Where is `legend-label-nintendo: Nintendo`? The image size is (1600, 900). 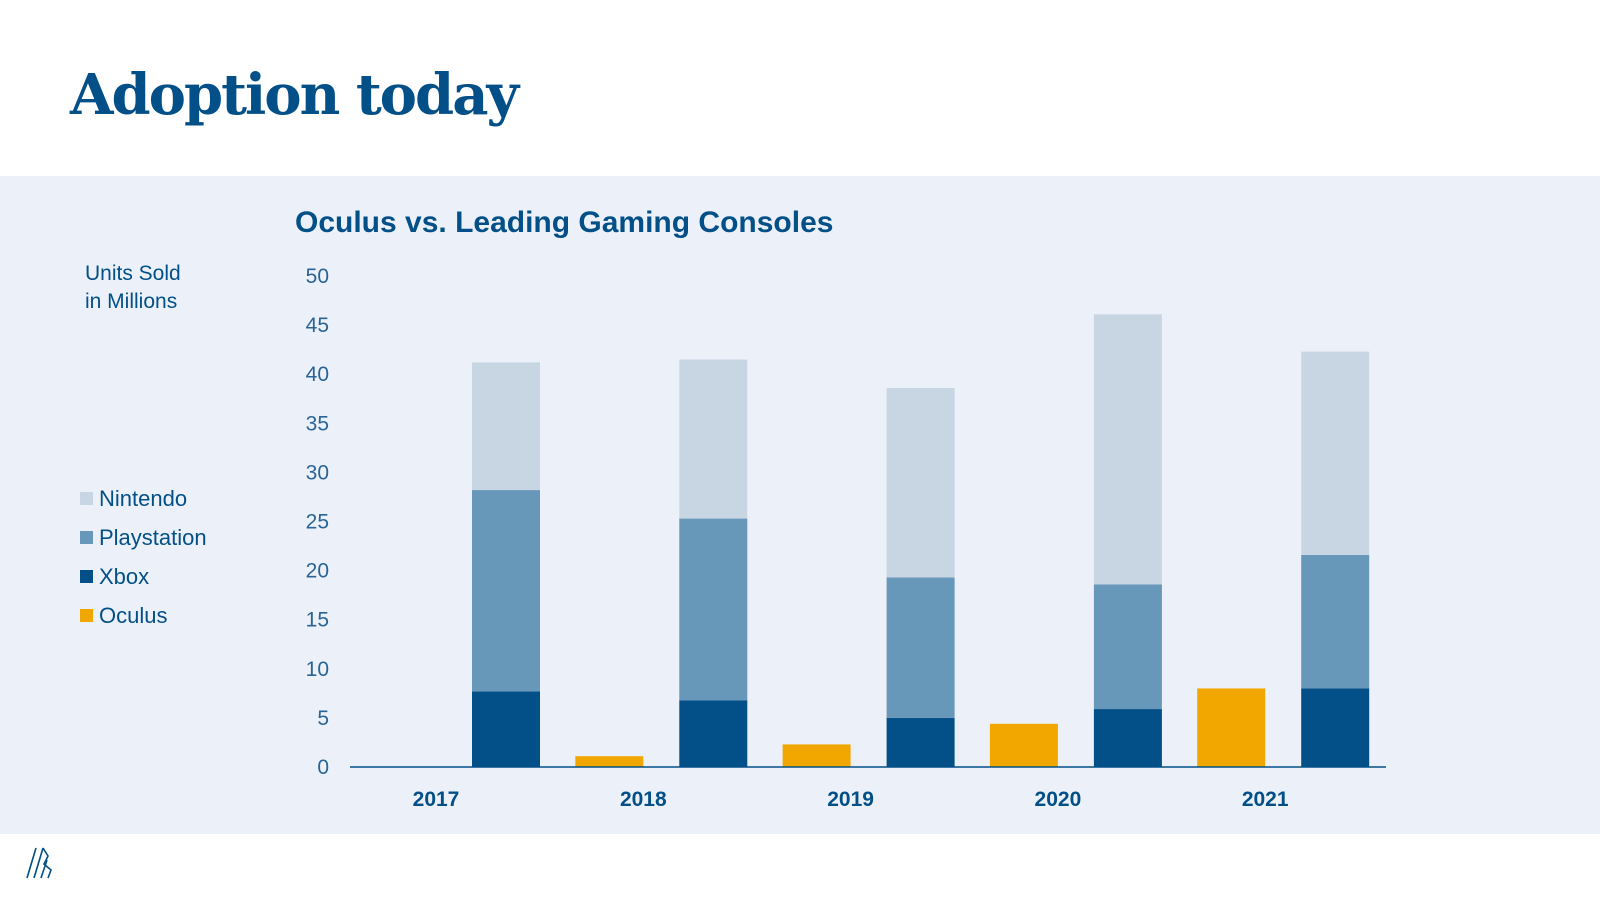
legend-label-nintendo: Nintendo is located at coordinates (143, 498).